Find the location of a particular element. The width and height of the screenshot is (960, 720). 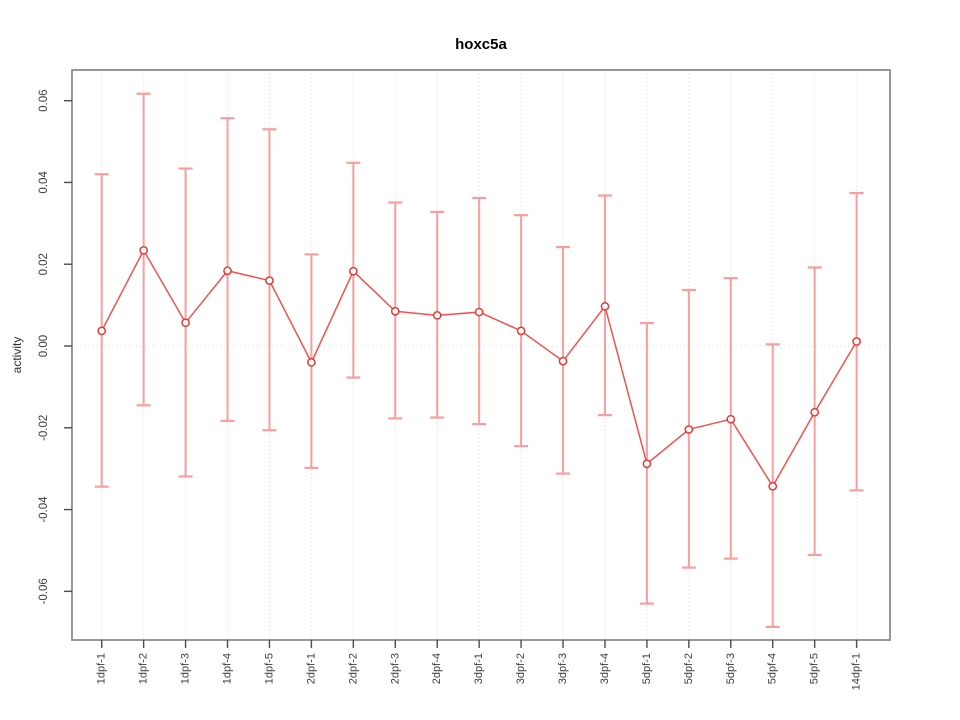

x-tick-label: 3dpf-1 is located at coordinates (479, 668).